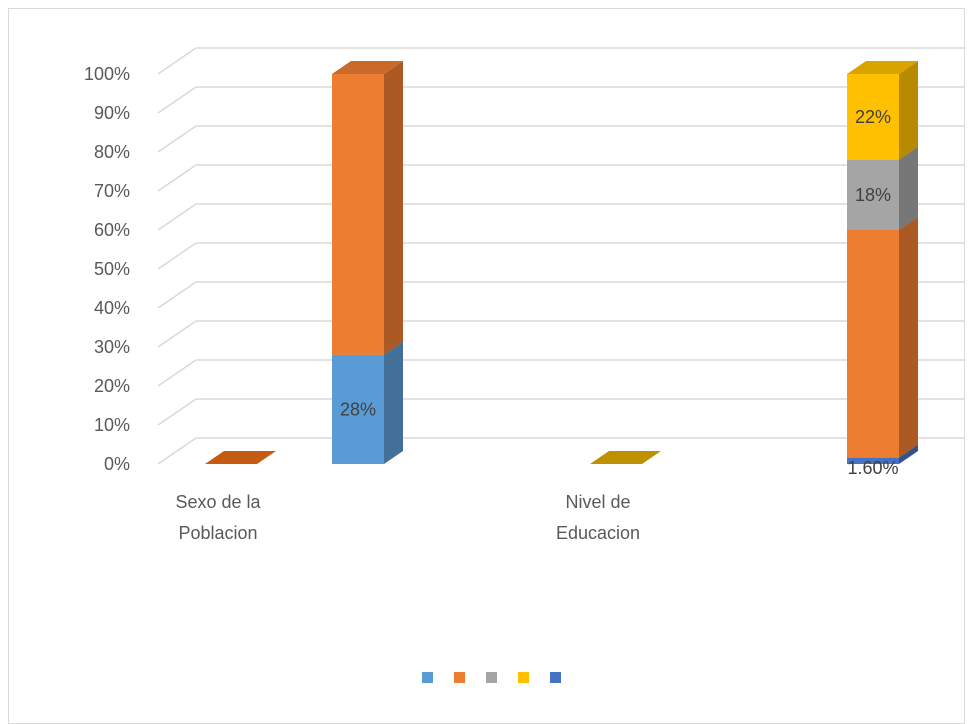 The height and width of the screenshot is (724, 976). I want to click on y-tick-label: 100%, so click(107, 74).